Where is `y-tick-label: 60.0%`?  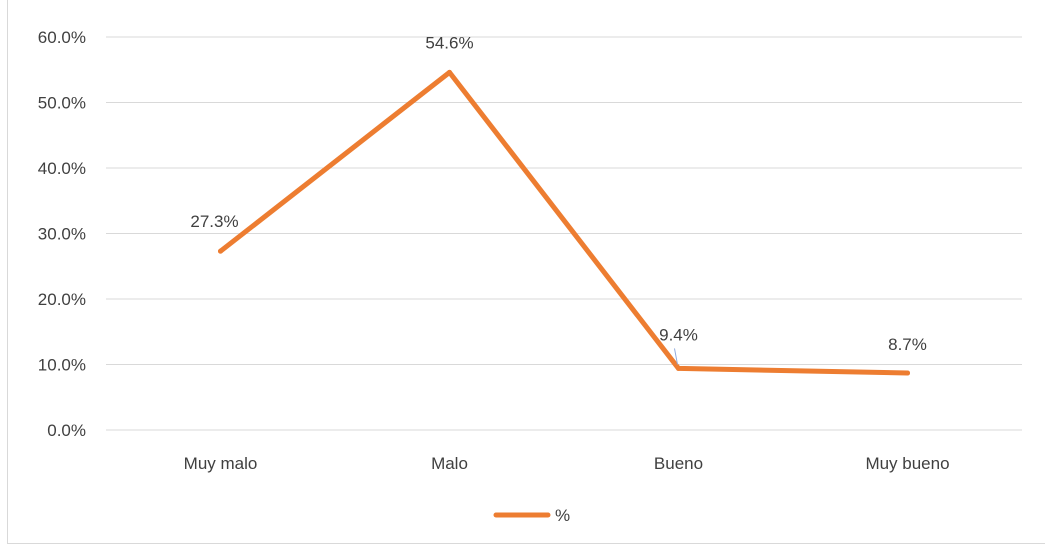
y-tick-label: 60.0% is located at coordinates (62, 37).